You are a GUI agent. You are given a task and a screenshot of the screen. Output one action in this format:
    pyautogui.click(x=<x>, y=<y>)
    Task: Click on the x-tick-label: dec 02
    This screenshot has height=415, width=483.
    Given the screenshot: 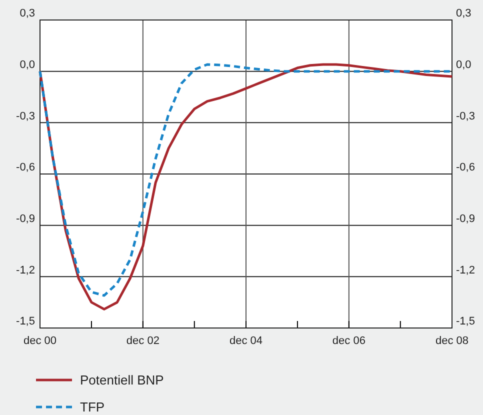 What is the action you would take?
    pyautogui.click(x=143, y=340)
    